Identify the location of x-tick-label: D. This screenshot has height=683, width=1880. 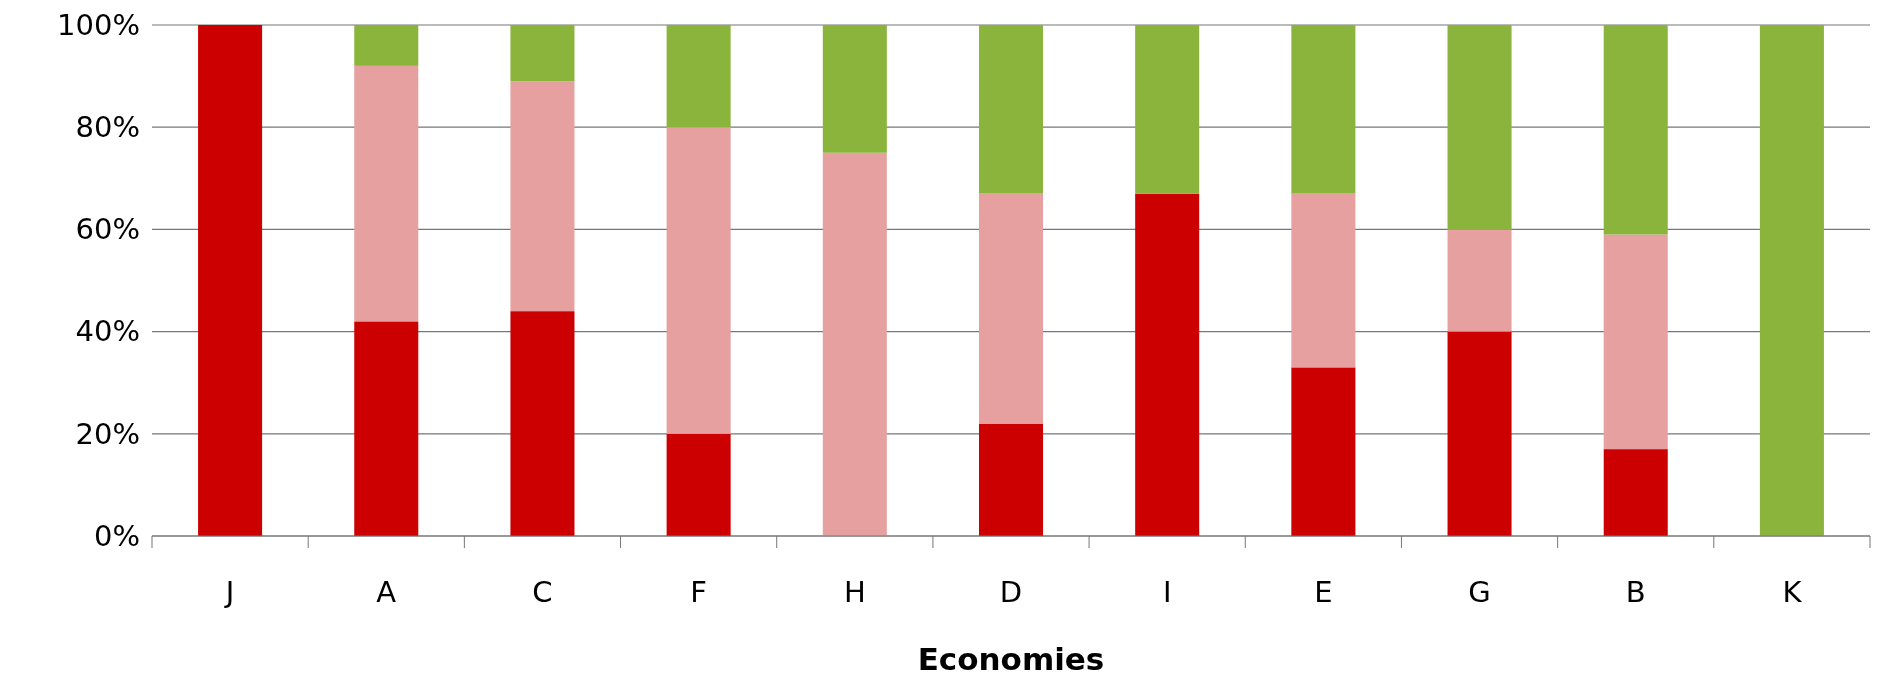
(1011, 592).